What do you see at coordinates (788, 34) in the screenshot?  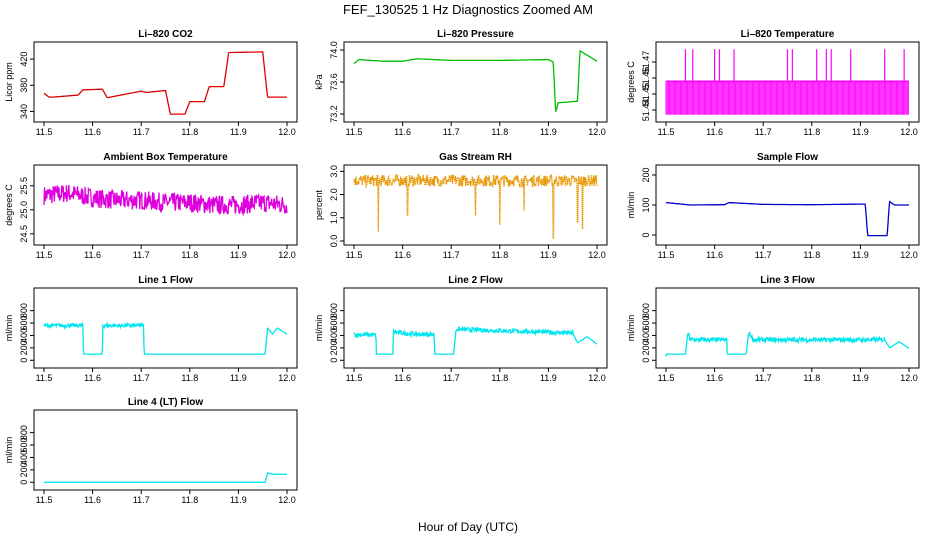 I see `panel-title: Li–820 Temperature` at bounding box center [788, 34].